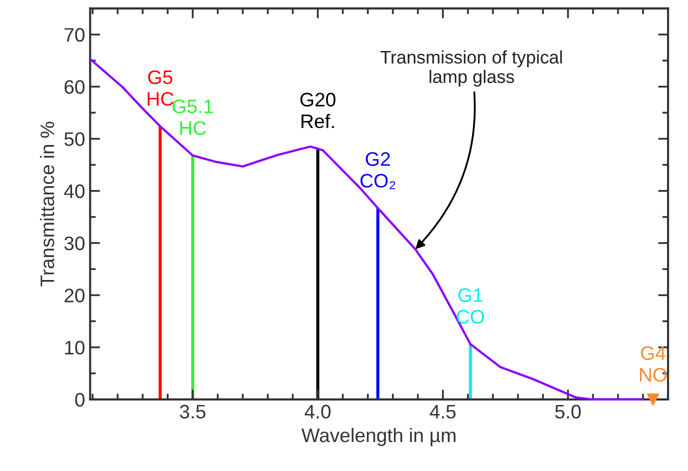 This screenshot has height=471, width=688. I want to click on x-tick-label: 4.0, so click(317, 411).